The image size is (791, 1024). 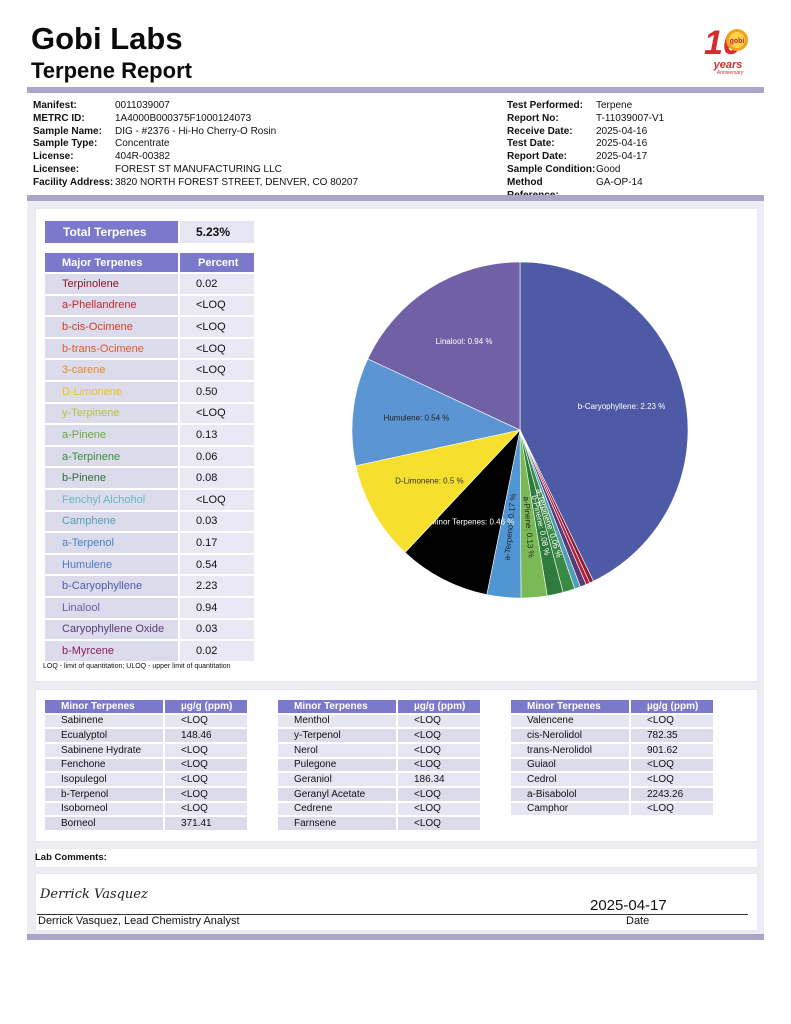 I want to click on table-row: trans-Nerolidol 901.62, so click(x=612, y=750).